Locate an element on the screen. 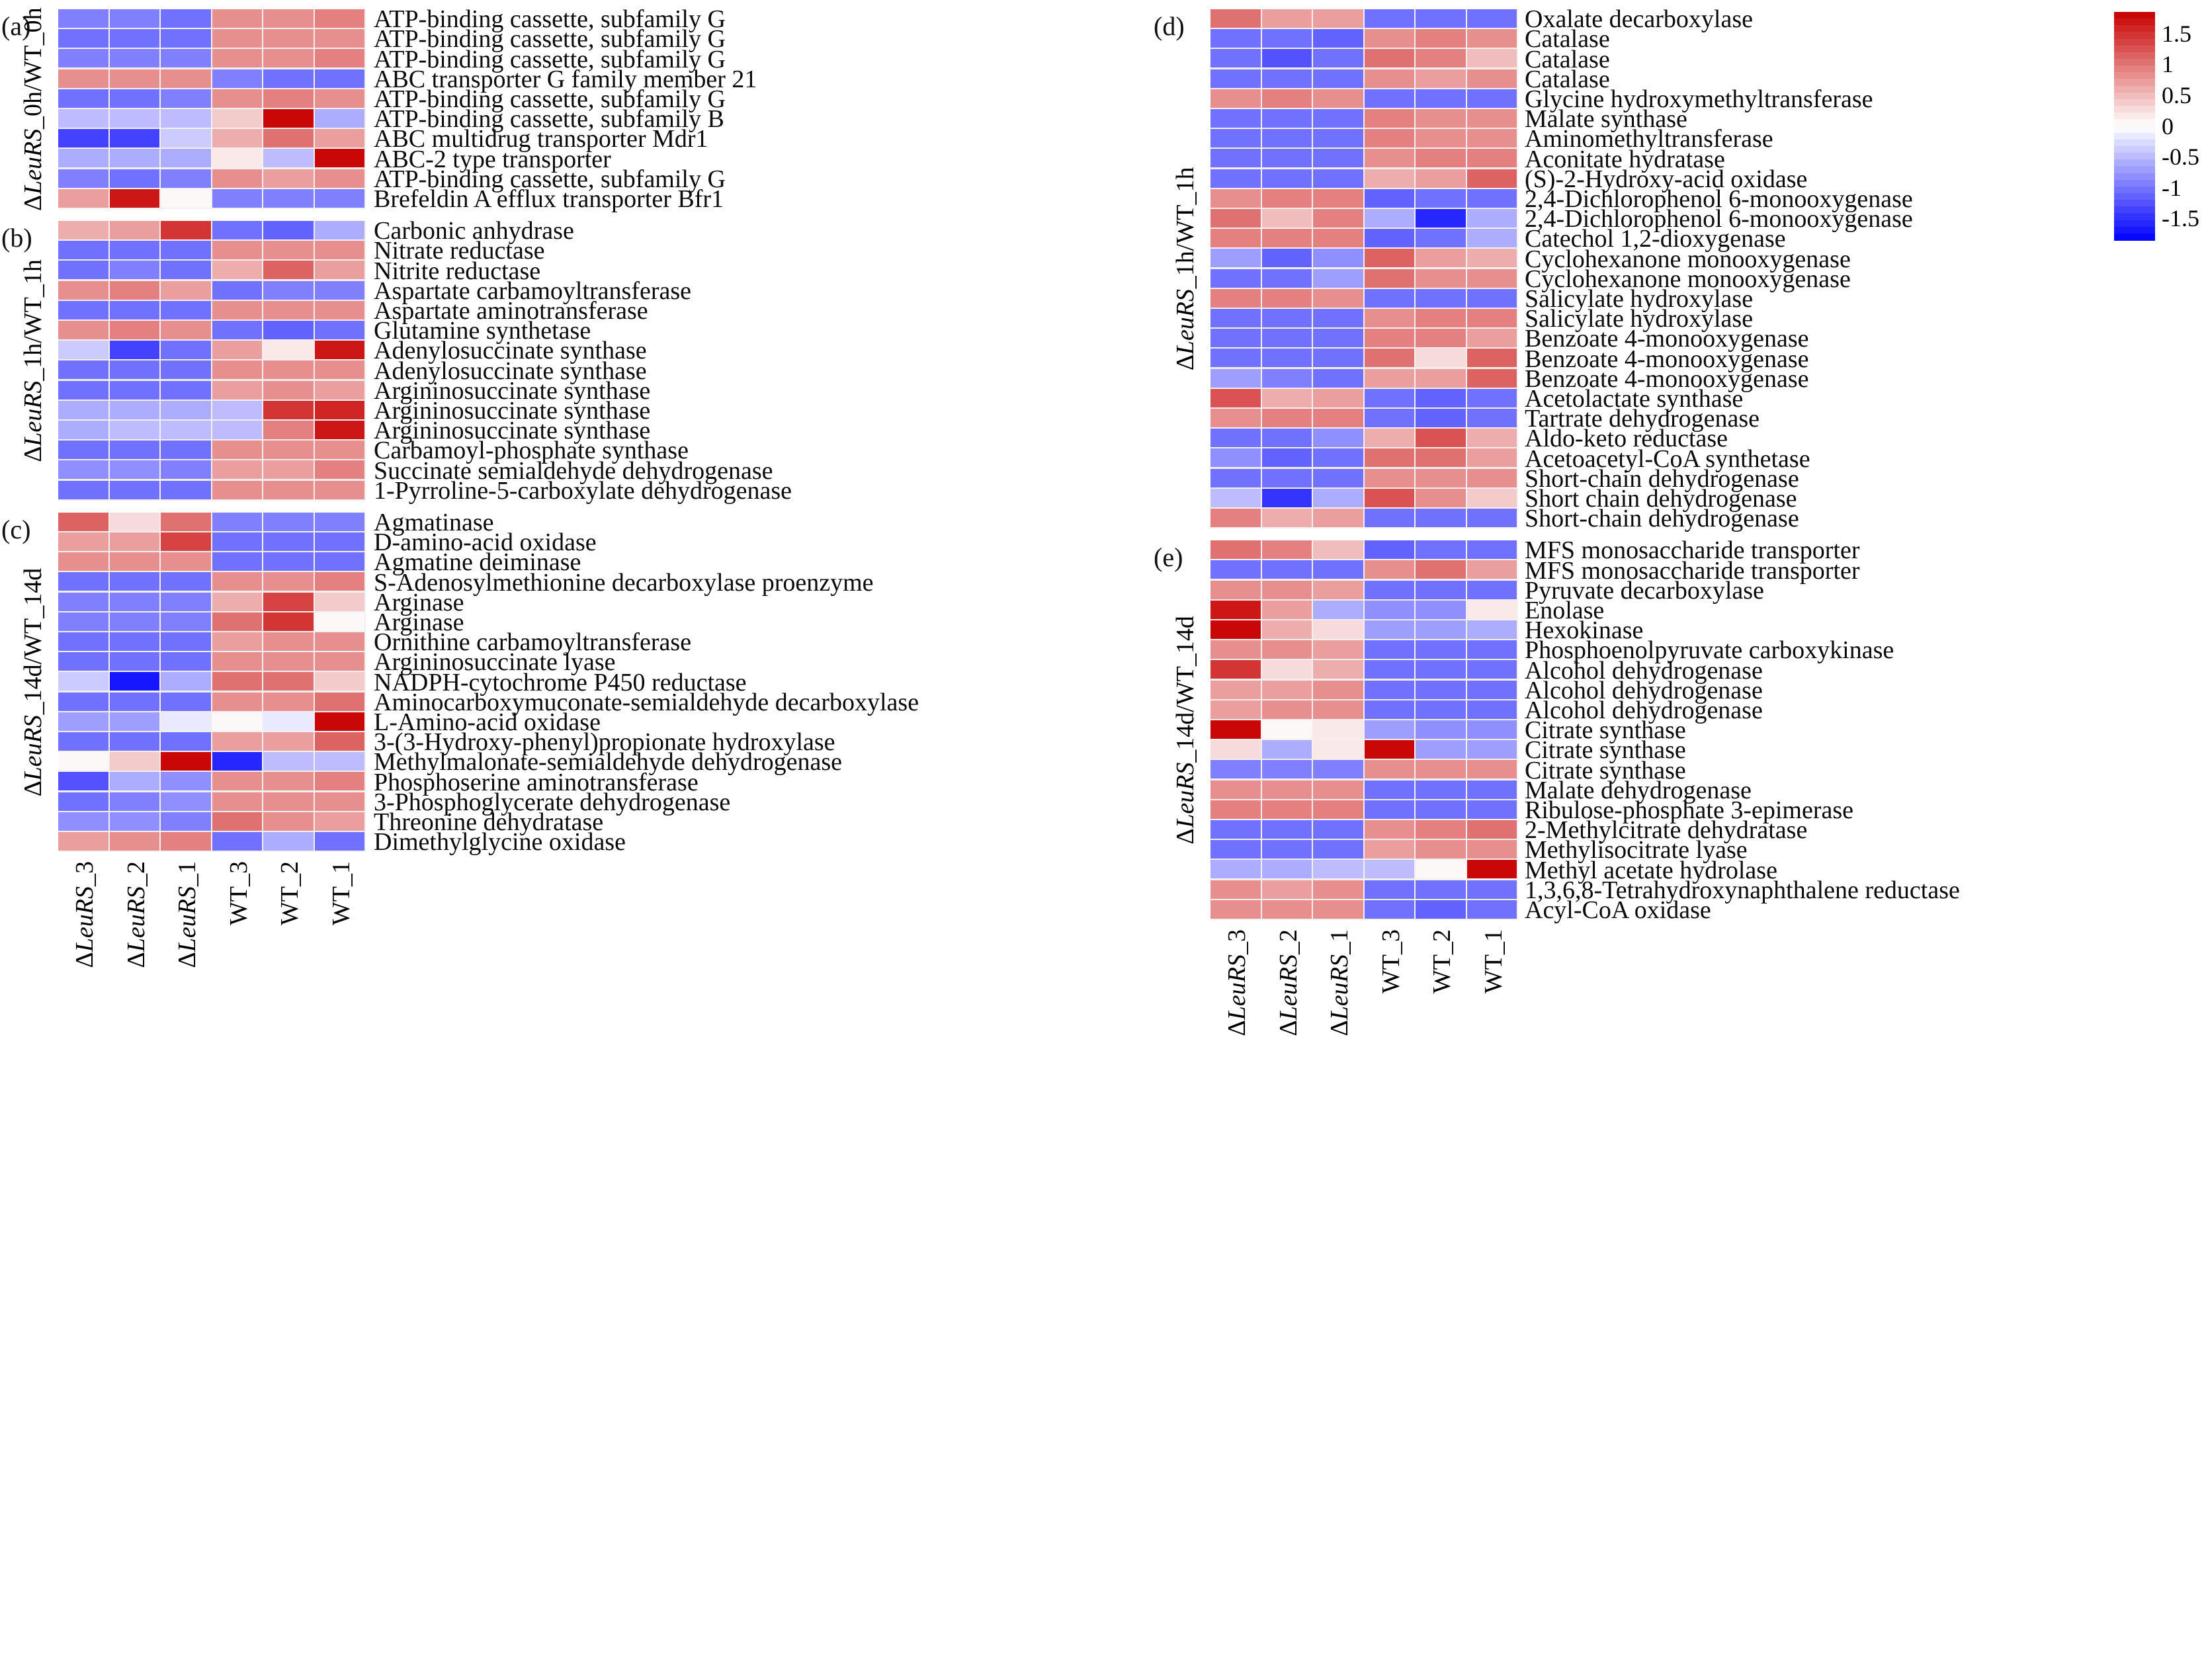 This screenshot has width=2206, height=1680. column-label: WT_1 is located at coordinates (341, 894).